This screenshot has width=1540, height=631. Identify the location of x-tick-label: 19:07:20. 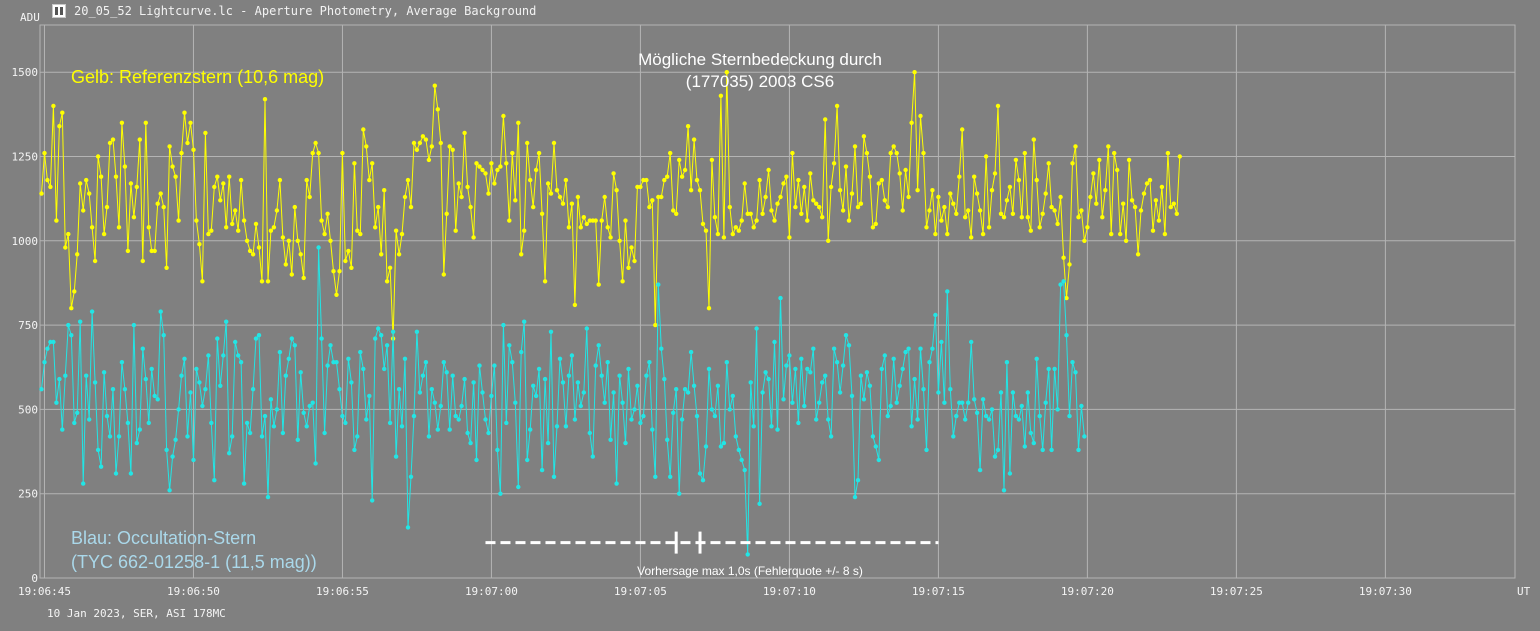
(1087, 591).